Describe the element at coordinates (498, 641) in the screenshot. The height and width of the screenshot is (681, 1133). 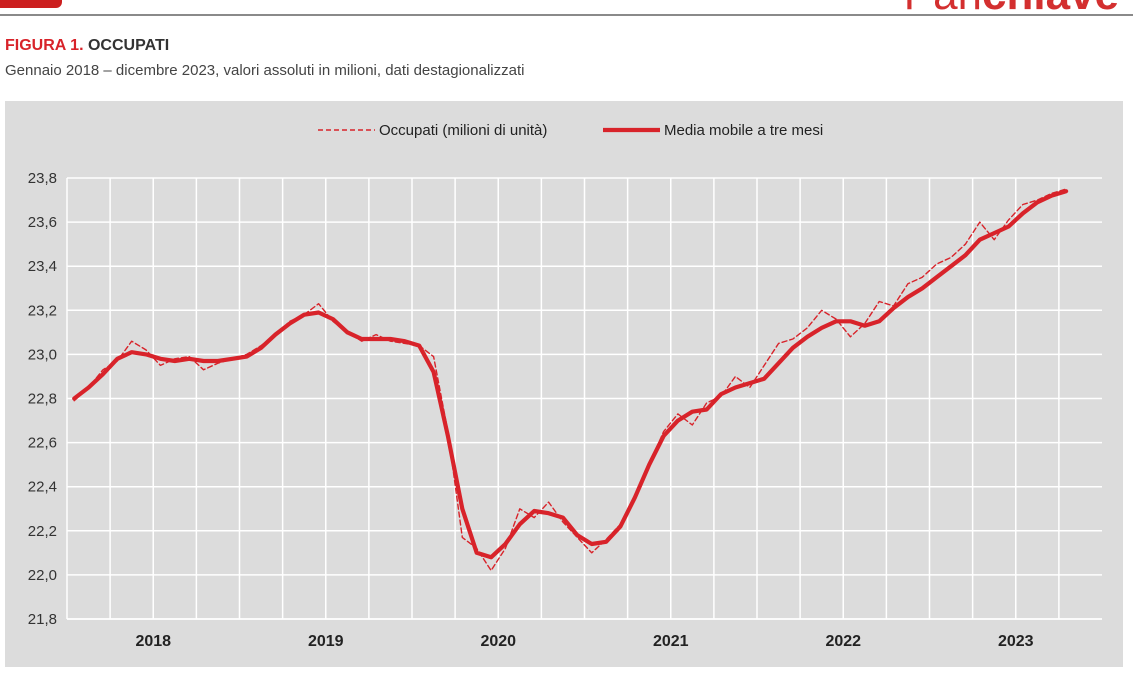
I see `x-tick-label: 2020` at that location.